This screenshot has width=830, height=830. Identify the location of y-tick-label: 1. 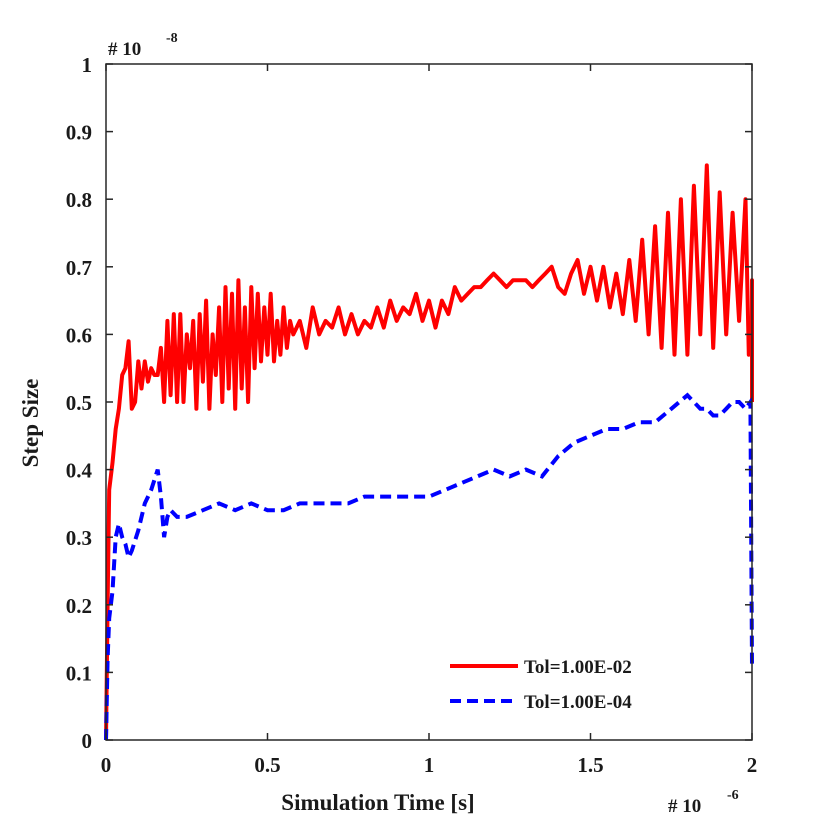
(87, 65).